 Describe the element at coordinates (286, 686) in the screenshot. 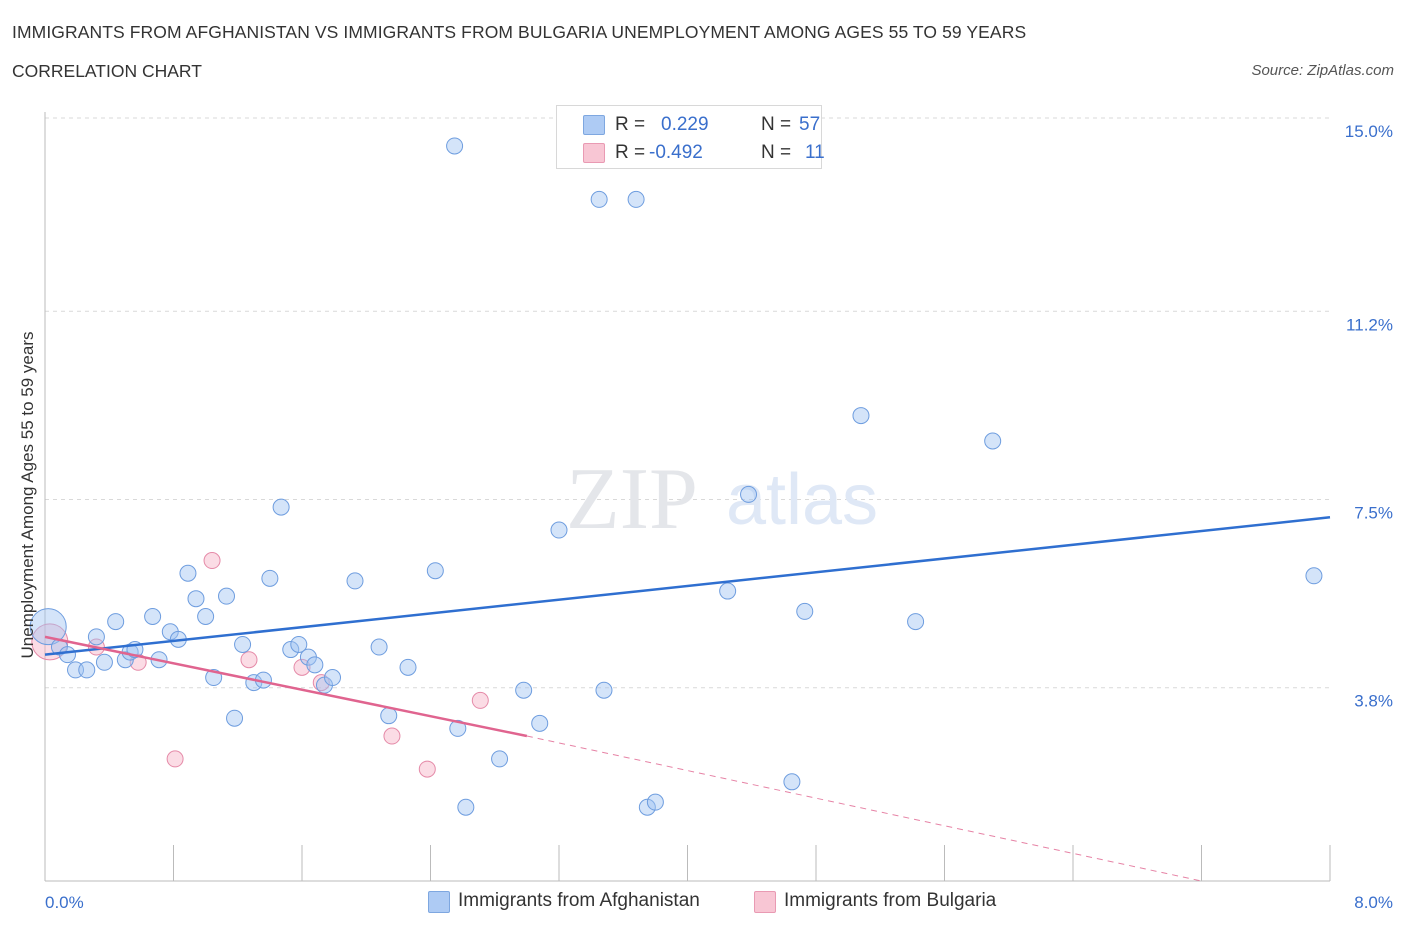

I see `trend-line-bulgaria` at that location.